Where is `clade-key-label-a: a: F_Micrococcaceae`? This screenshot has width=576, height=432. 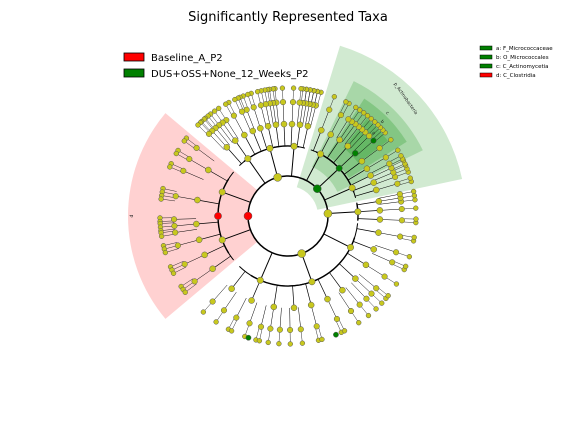 clade-key-label-a: a: F_Micrococcaceae is located at coordinates (524, 49).